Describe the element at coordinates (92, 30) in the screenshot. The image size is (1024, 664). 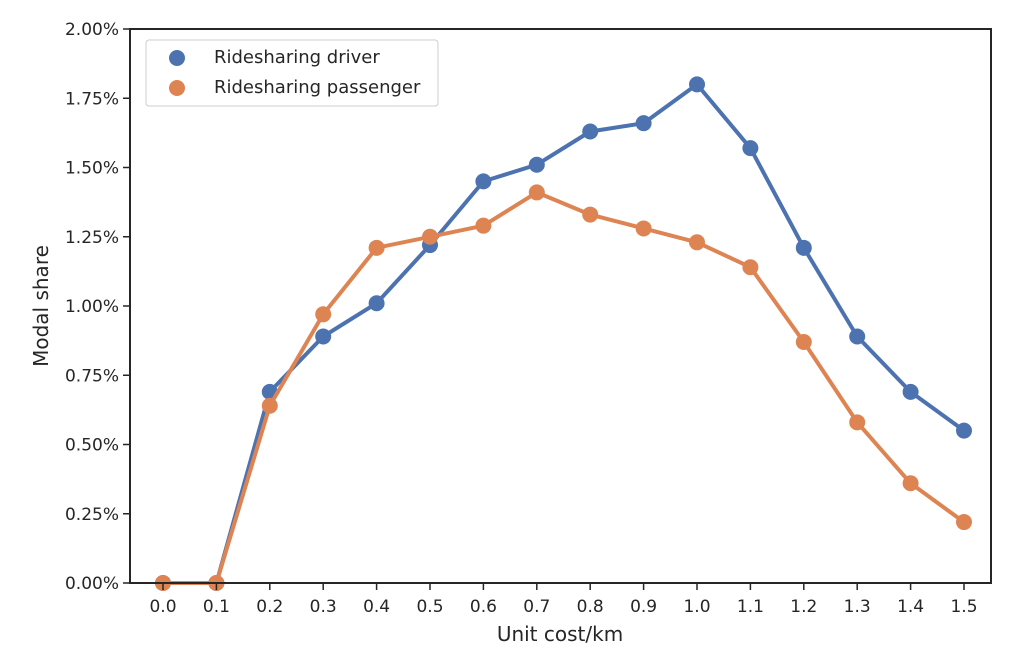
I see `y-tick-label: 2.00%` at that location.